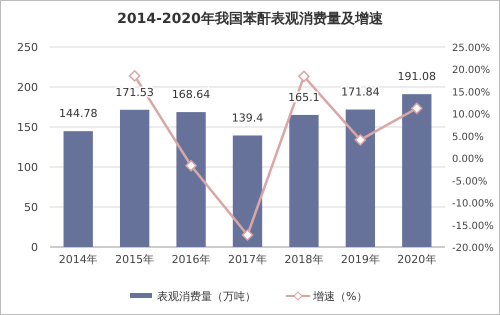 This screenshot has width=500, height=315. I want to click on legend-增速（%）: 增速（%）, so click(327, 296).